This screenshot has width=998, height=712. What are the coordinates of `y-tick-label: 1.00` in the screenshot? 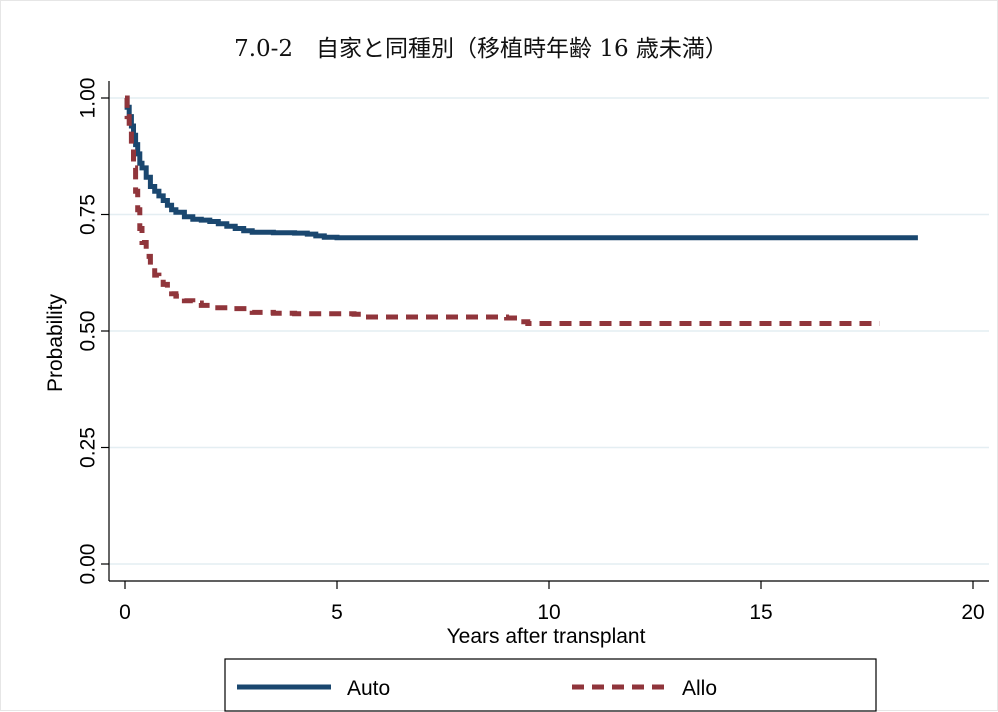 It's located at (88, 98).